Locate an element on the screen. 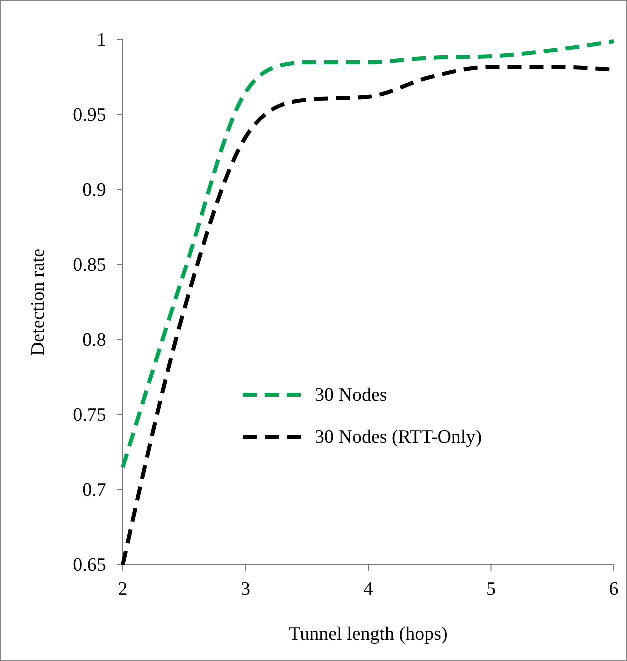 This screenshot has width=627, height=661. x-tick-label: 5 is located at coordinates (491, 589).